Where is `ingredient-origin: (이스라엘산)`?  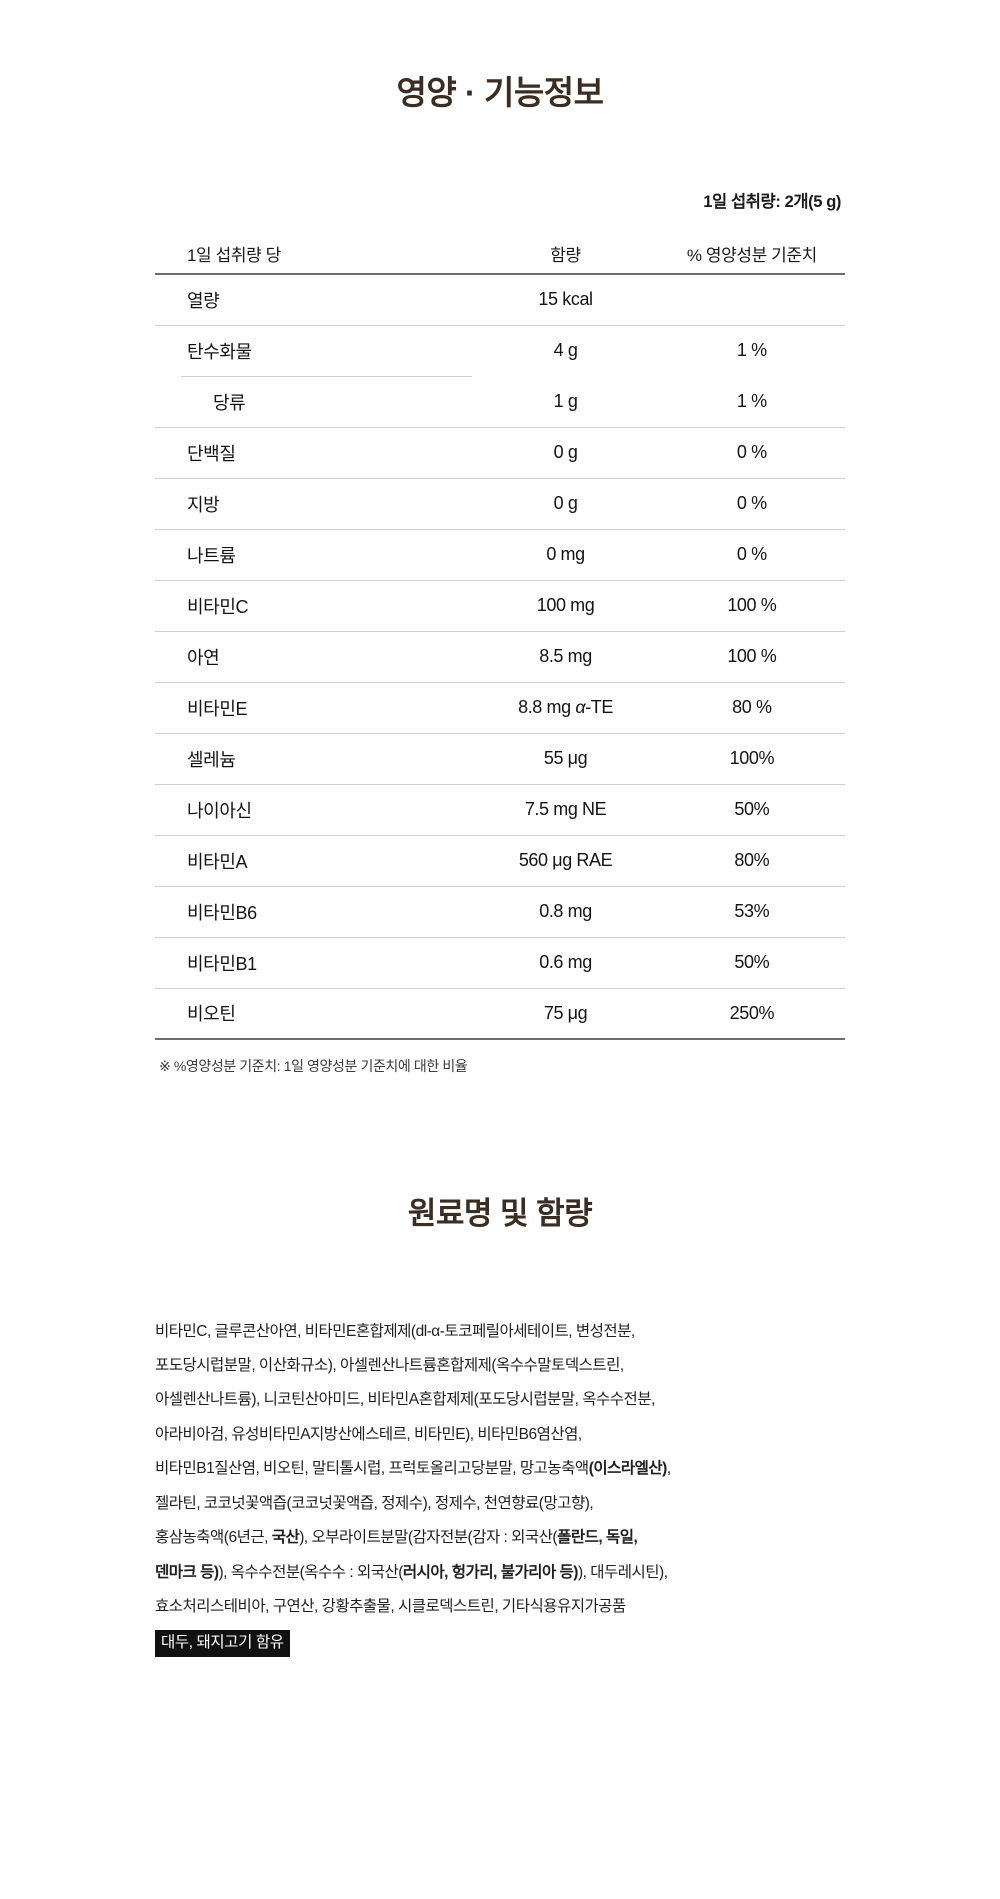 ingredient-origin: (이스라엘산) is located at coordinates (628, 1469).